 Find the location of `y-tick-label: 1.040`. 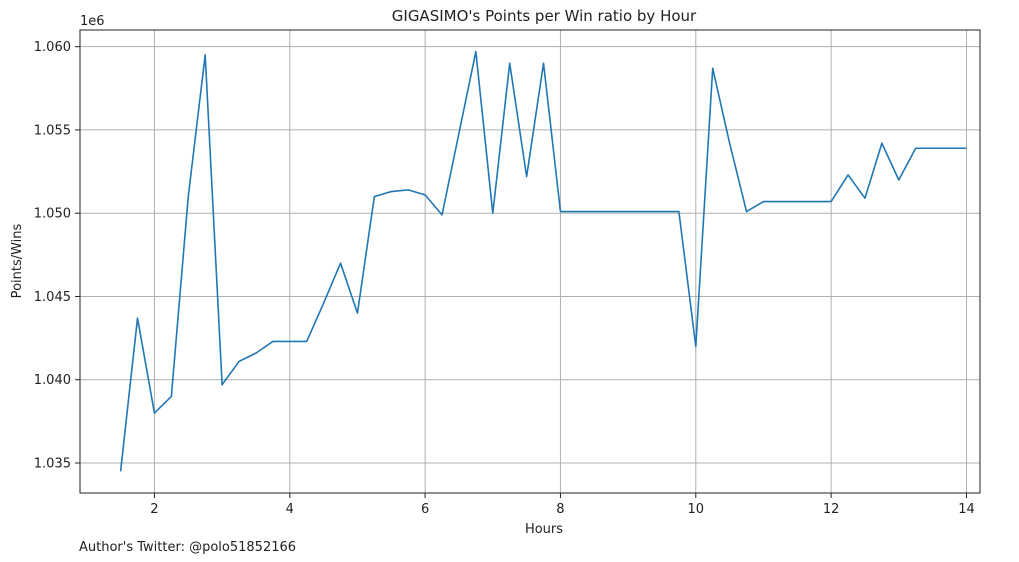

y-tick-label: 1.040 is located at coordinates (52, 380).